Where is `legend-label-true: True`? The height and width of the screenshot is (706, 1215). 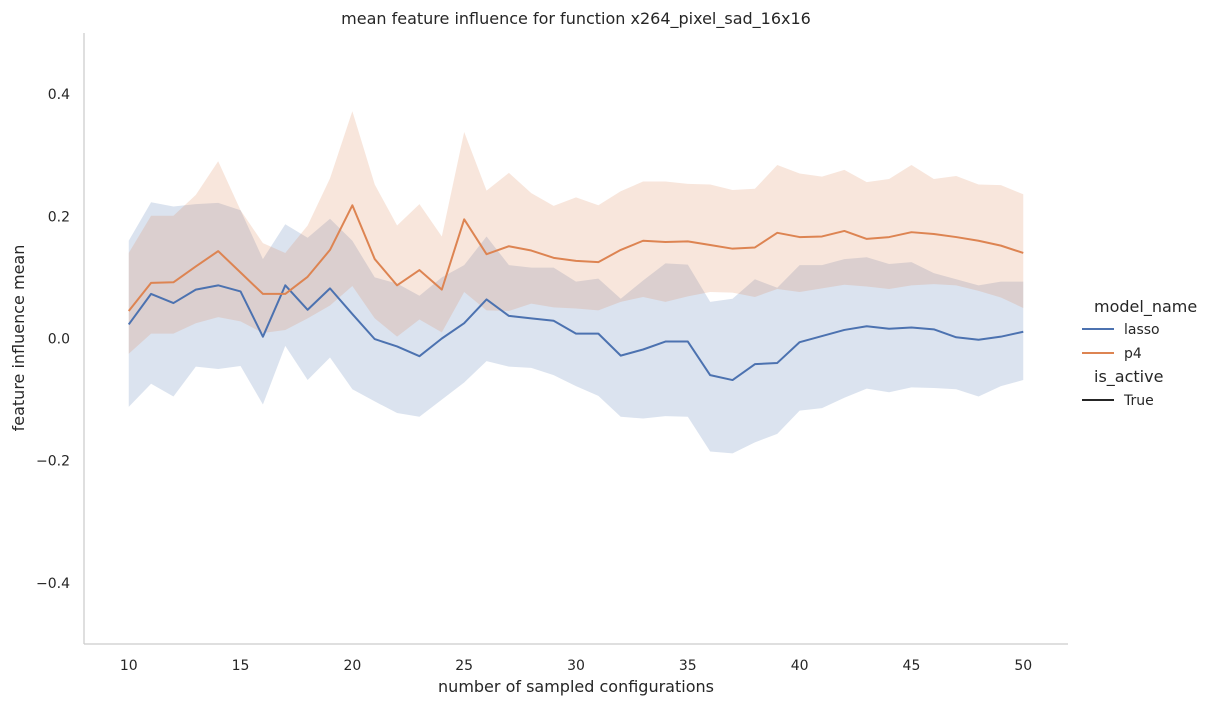
legend-label-true: True is located at coordinates (1138, 401).